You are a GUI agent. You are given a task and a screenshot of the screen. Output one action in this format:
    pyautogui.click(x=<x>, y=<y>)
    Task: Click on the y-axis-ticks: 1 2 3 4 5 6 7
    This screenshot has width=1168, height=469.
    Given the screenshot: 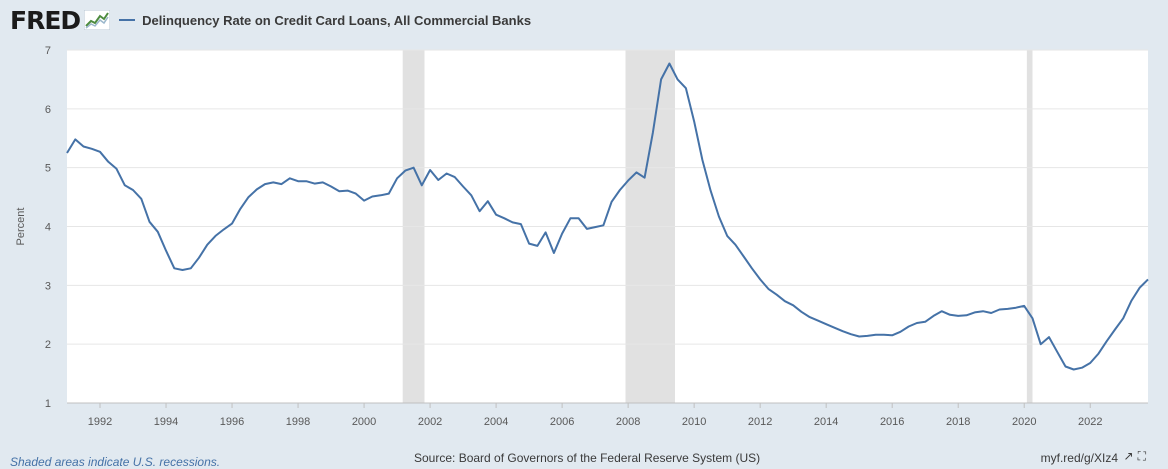 What is the action you would take?
    pyautogui.click(x=48, y=227)
    